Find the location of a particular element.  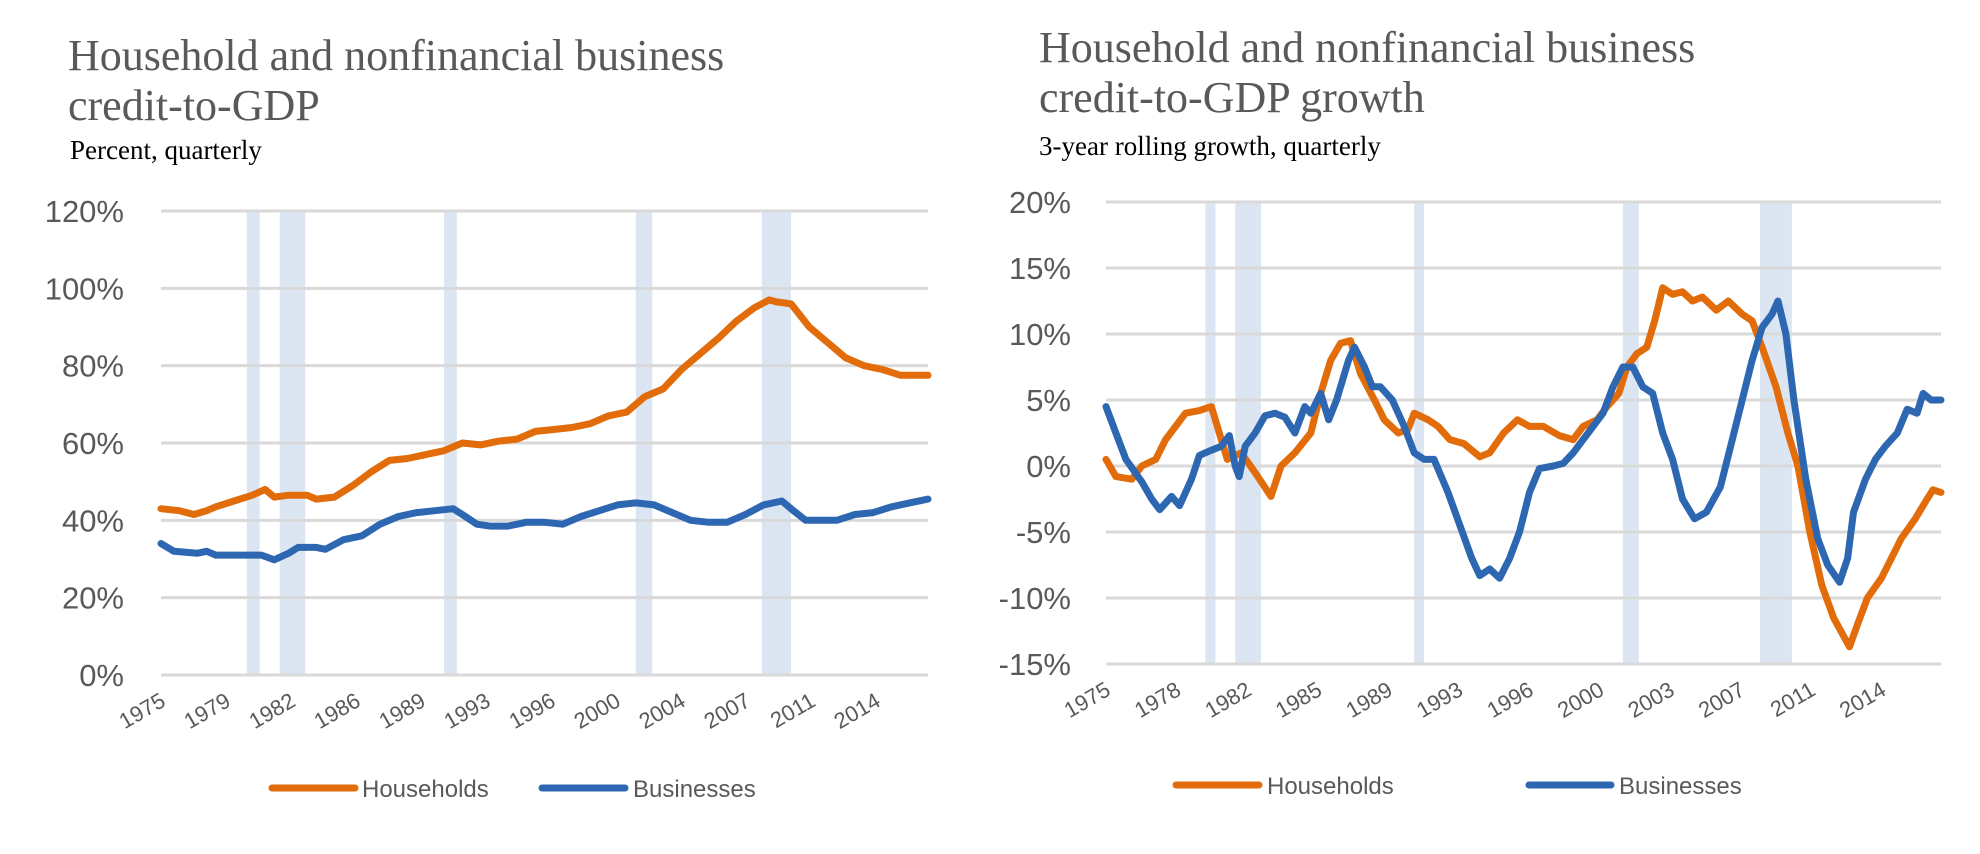

y-tick-label: 5% is located at coordinates (1048, 400).